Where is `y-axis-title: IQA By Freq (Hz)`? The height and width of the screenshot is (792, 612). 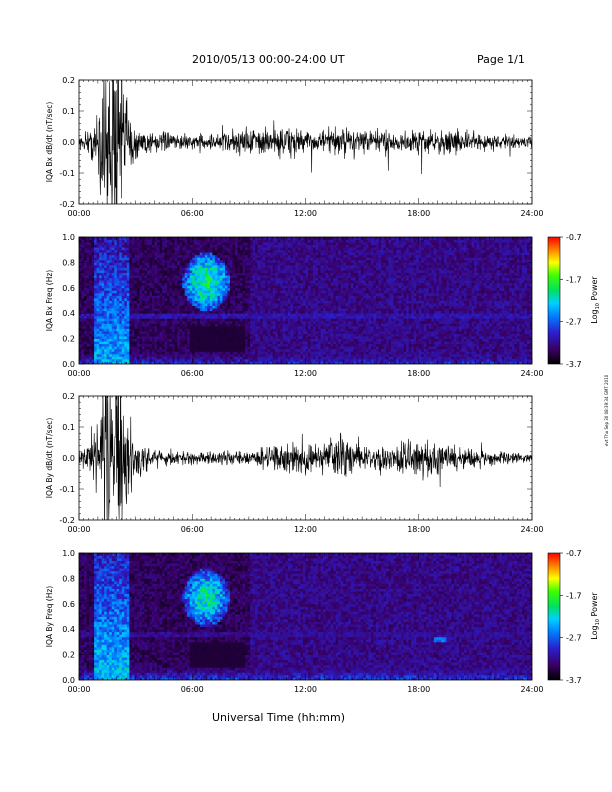 y-axis-title: IQA By Freq (Hz) is located at coordinates (49, 617).